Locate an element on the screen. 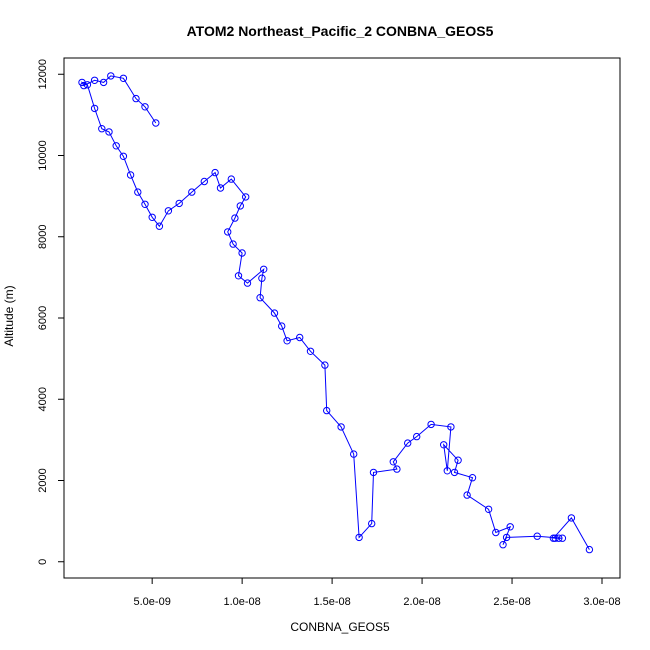  x-tick-label: 2.0e-08 is located at coordinates (421, 602).